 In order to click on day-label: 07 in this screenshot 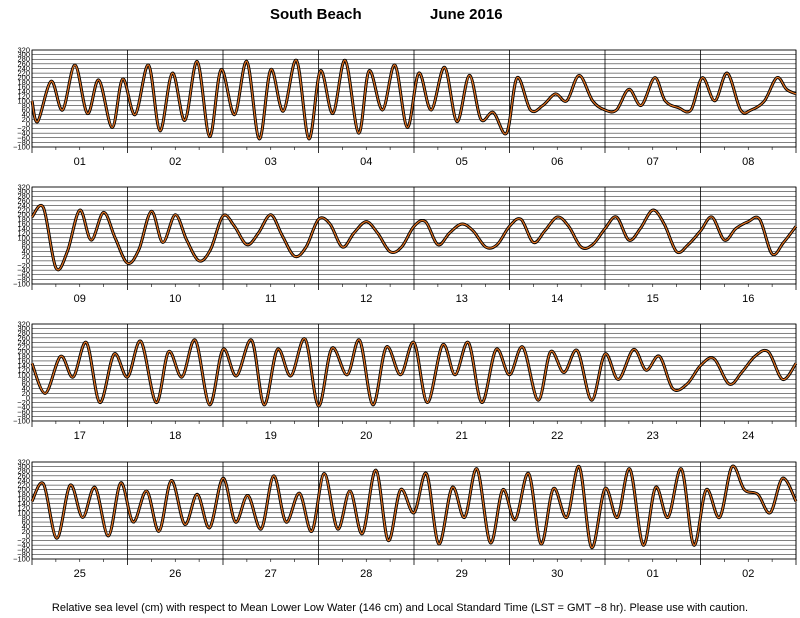, I will do `click(653, 162)`.